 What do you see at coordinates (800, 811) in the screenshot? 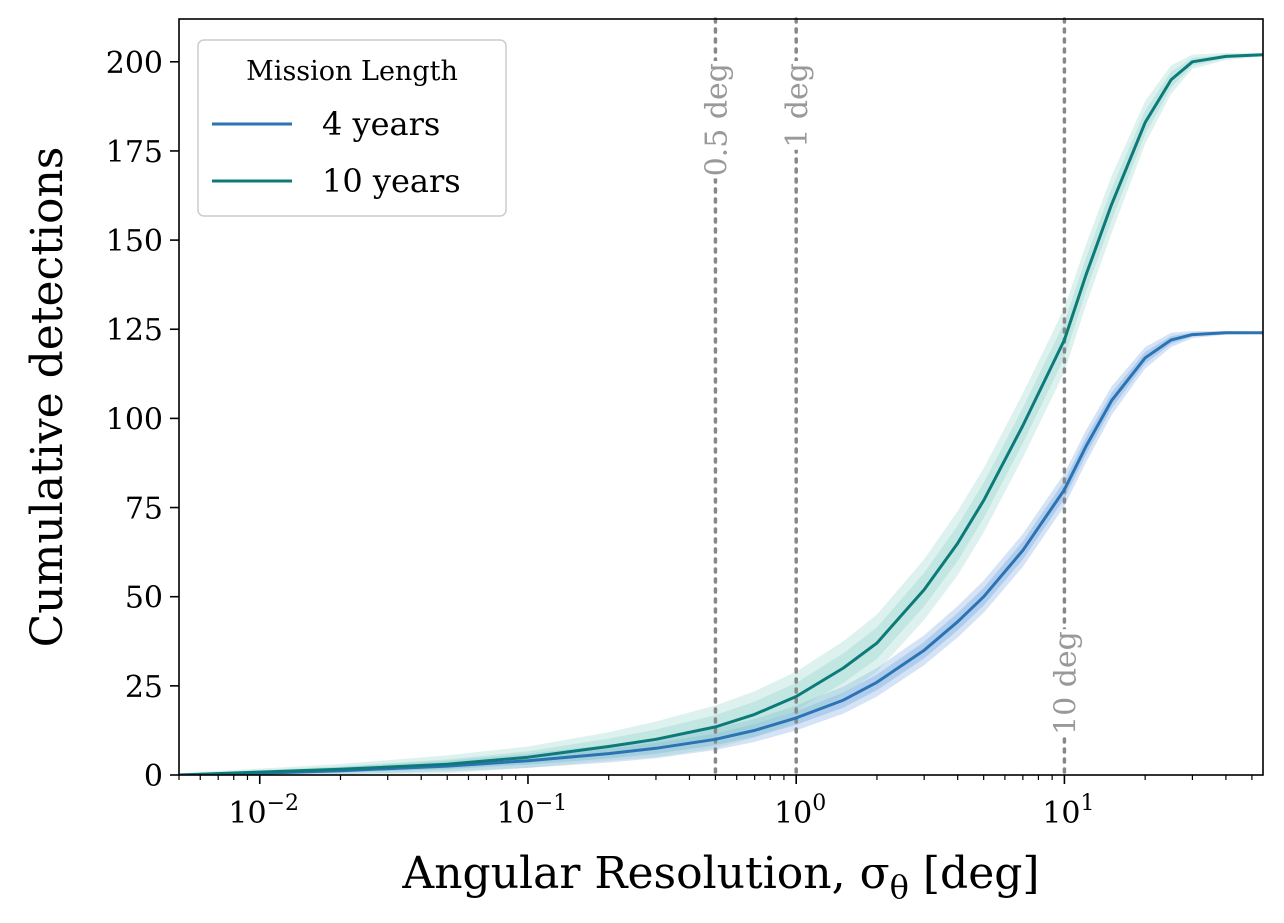
I see `x-tick-label: 10⁰` at bounding box center [800, 811].